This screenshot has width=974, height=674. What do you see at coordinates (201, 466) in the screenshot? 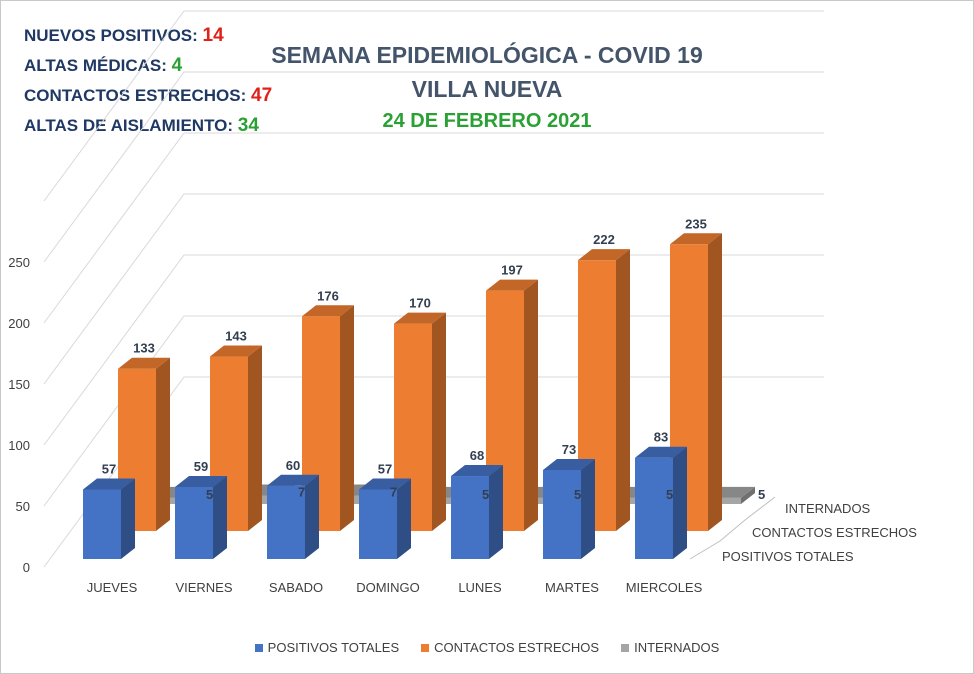
I see `data-label: 59` at bounding box center [201, 466].